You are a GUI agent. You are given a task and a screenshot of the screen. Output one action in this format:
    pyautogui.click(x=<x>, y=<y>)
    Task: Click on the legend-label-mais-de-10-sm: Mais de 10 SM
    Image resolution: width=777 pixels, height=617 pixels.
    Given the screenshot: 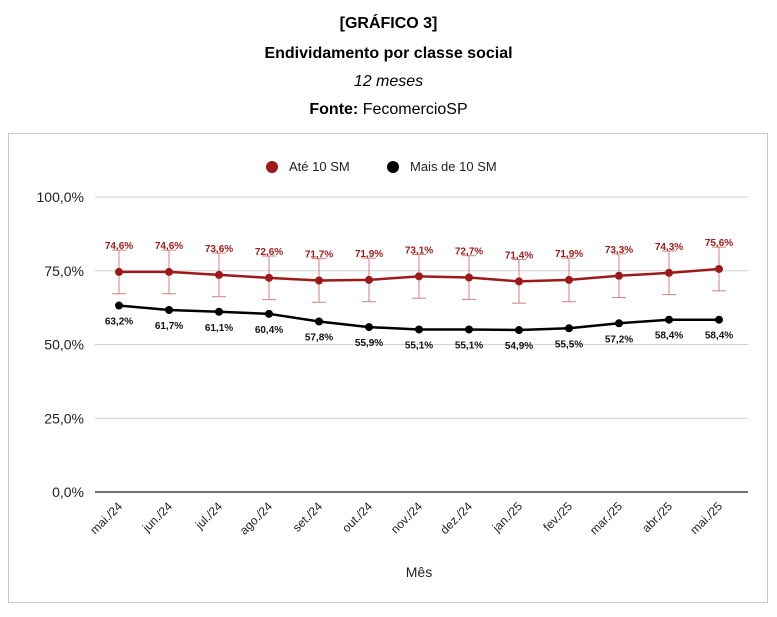 What is the action you would take?
    pyautogui.click(x=453, y=166)
    